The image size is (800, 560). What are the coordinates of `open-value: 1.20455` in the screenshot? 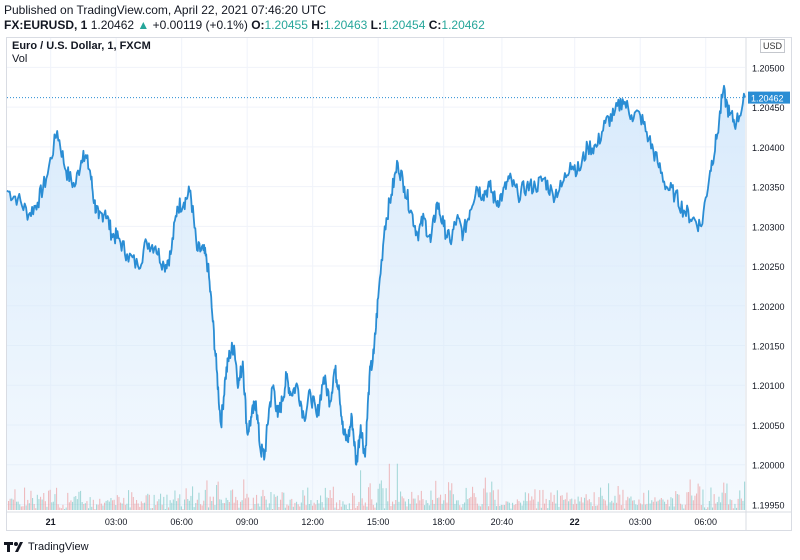 It's located at (286, 25).